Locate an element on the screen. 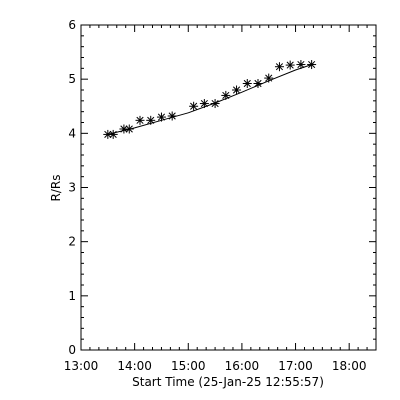 The width and height of the screenshot is (400, 400). y-tick-label: 4 is located at coordinates (72, 133).